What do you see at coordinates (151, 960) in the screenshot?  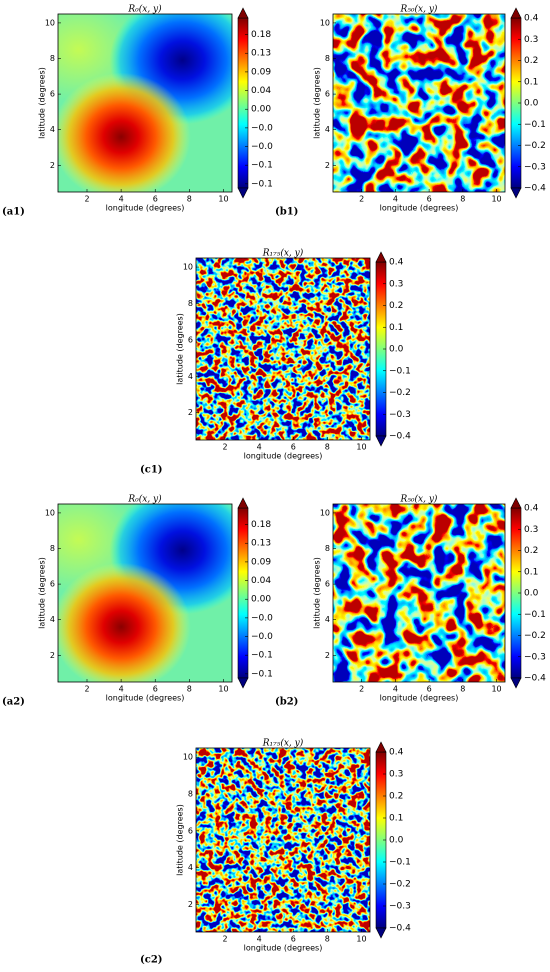 I see `panel-label: (c2)` at bounding box center [151, 960].